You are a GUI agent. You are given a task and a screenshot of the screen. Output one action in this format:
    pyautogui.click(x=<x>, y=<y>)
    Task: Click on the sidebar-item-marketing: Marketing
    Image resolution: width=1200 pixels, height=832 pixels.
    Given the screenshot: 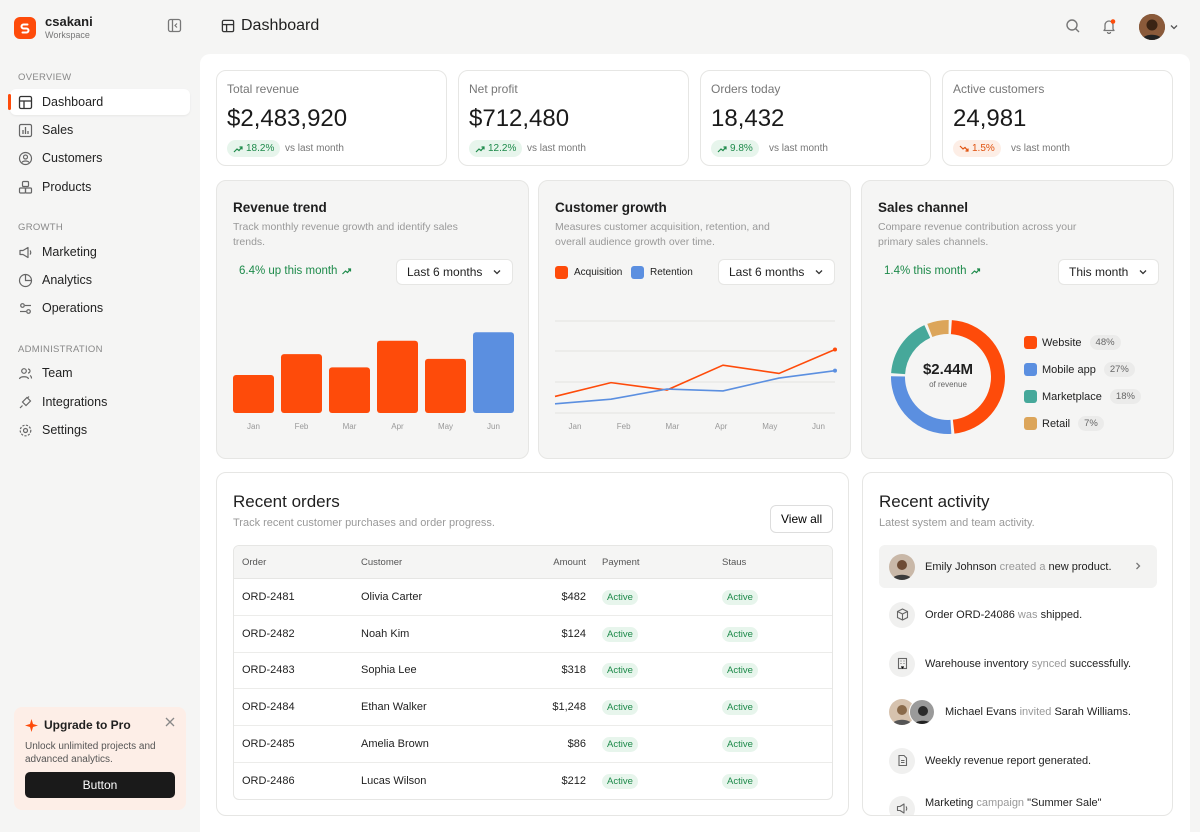 What is the action you would take?
    pyautogui.click(x=100, y=252)
    